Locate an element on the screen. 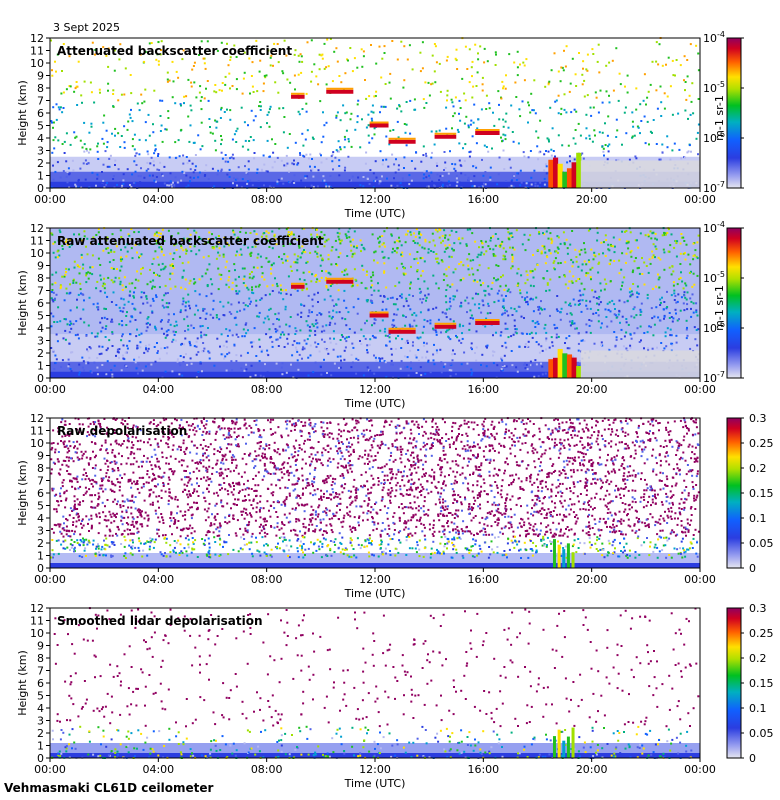 This screenshot has height=800, width=780. y-tick-label: 2 is located at coordinates (40, 163).